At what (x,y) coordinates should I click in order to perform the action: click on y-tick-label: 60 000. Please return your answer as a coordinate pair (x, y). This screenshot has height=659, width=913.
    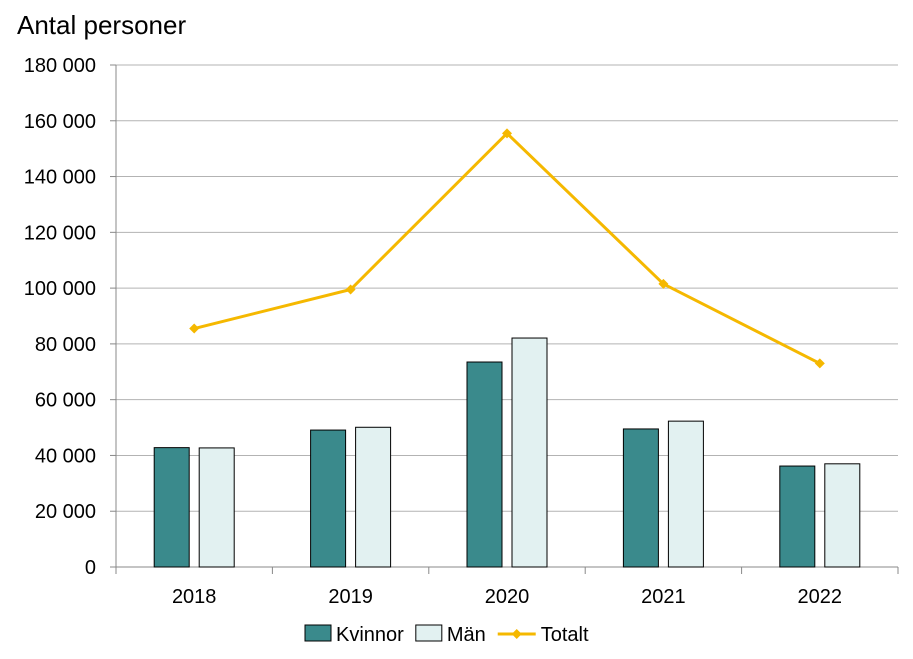
    Looking at the image, I should click on (65, 401).